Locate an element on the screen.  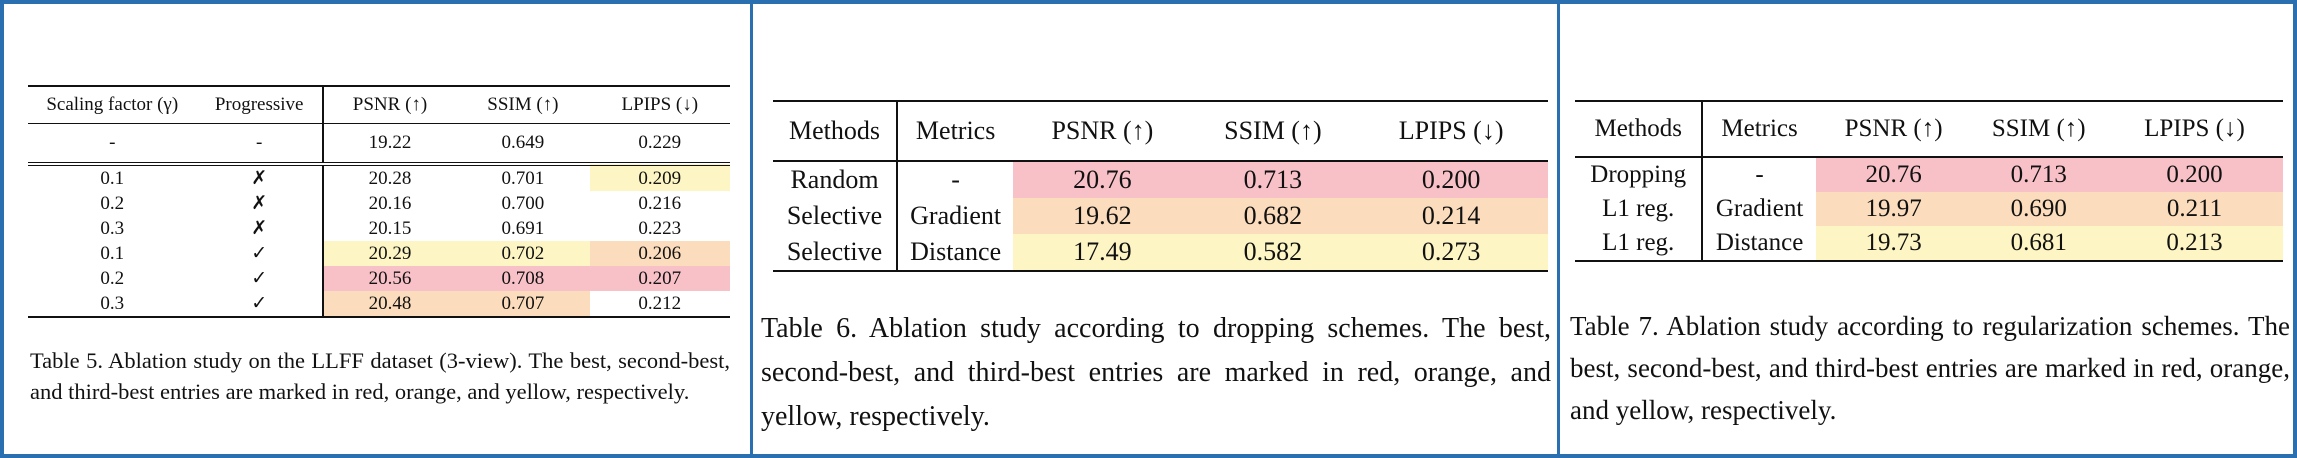
cell: Dropping is located at coordinates (1639, 174).